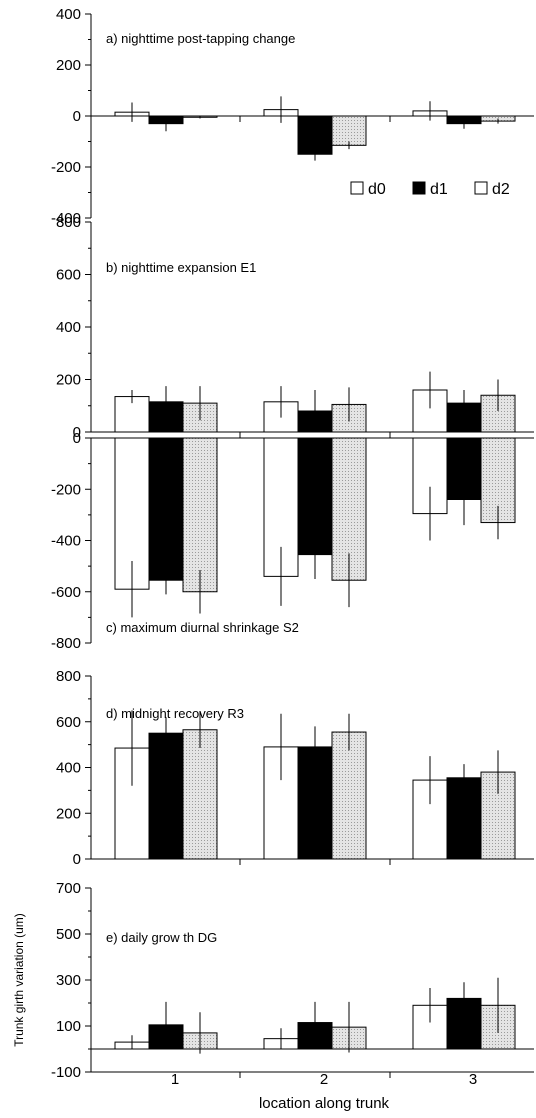  I want to click on x-tick-label: 1, so click(175, 1079).